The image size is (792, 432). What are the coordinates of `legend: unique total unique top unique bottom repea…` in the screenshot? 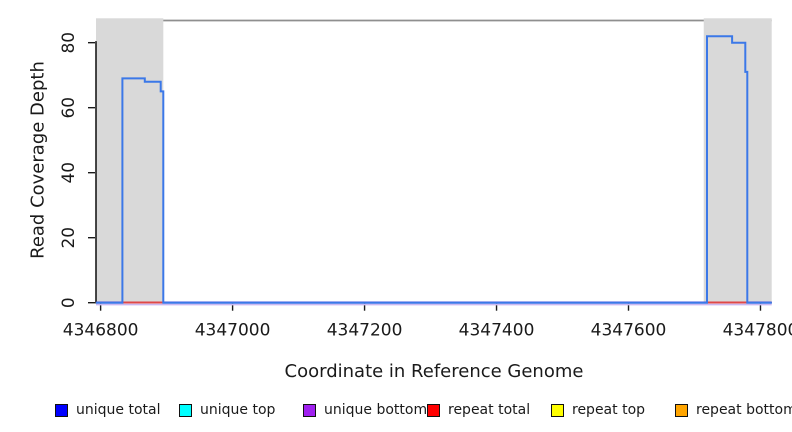 It's located at (396, 411).